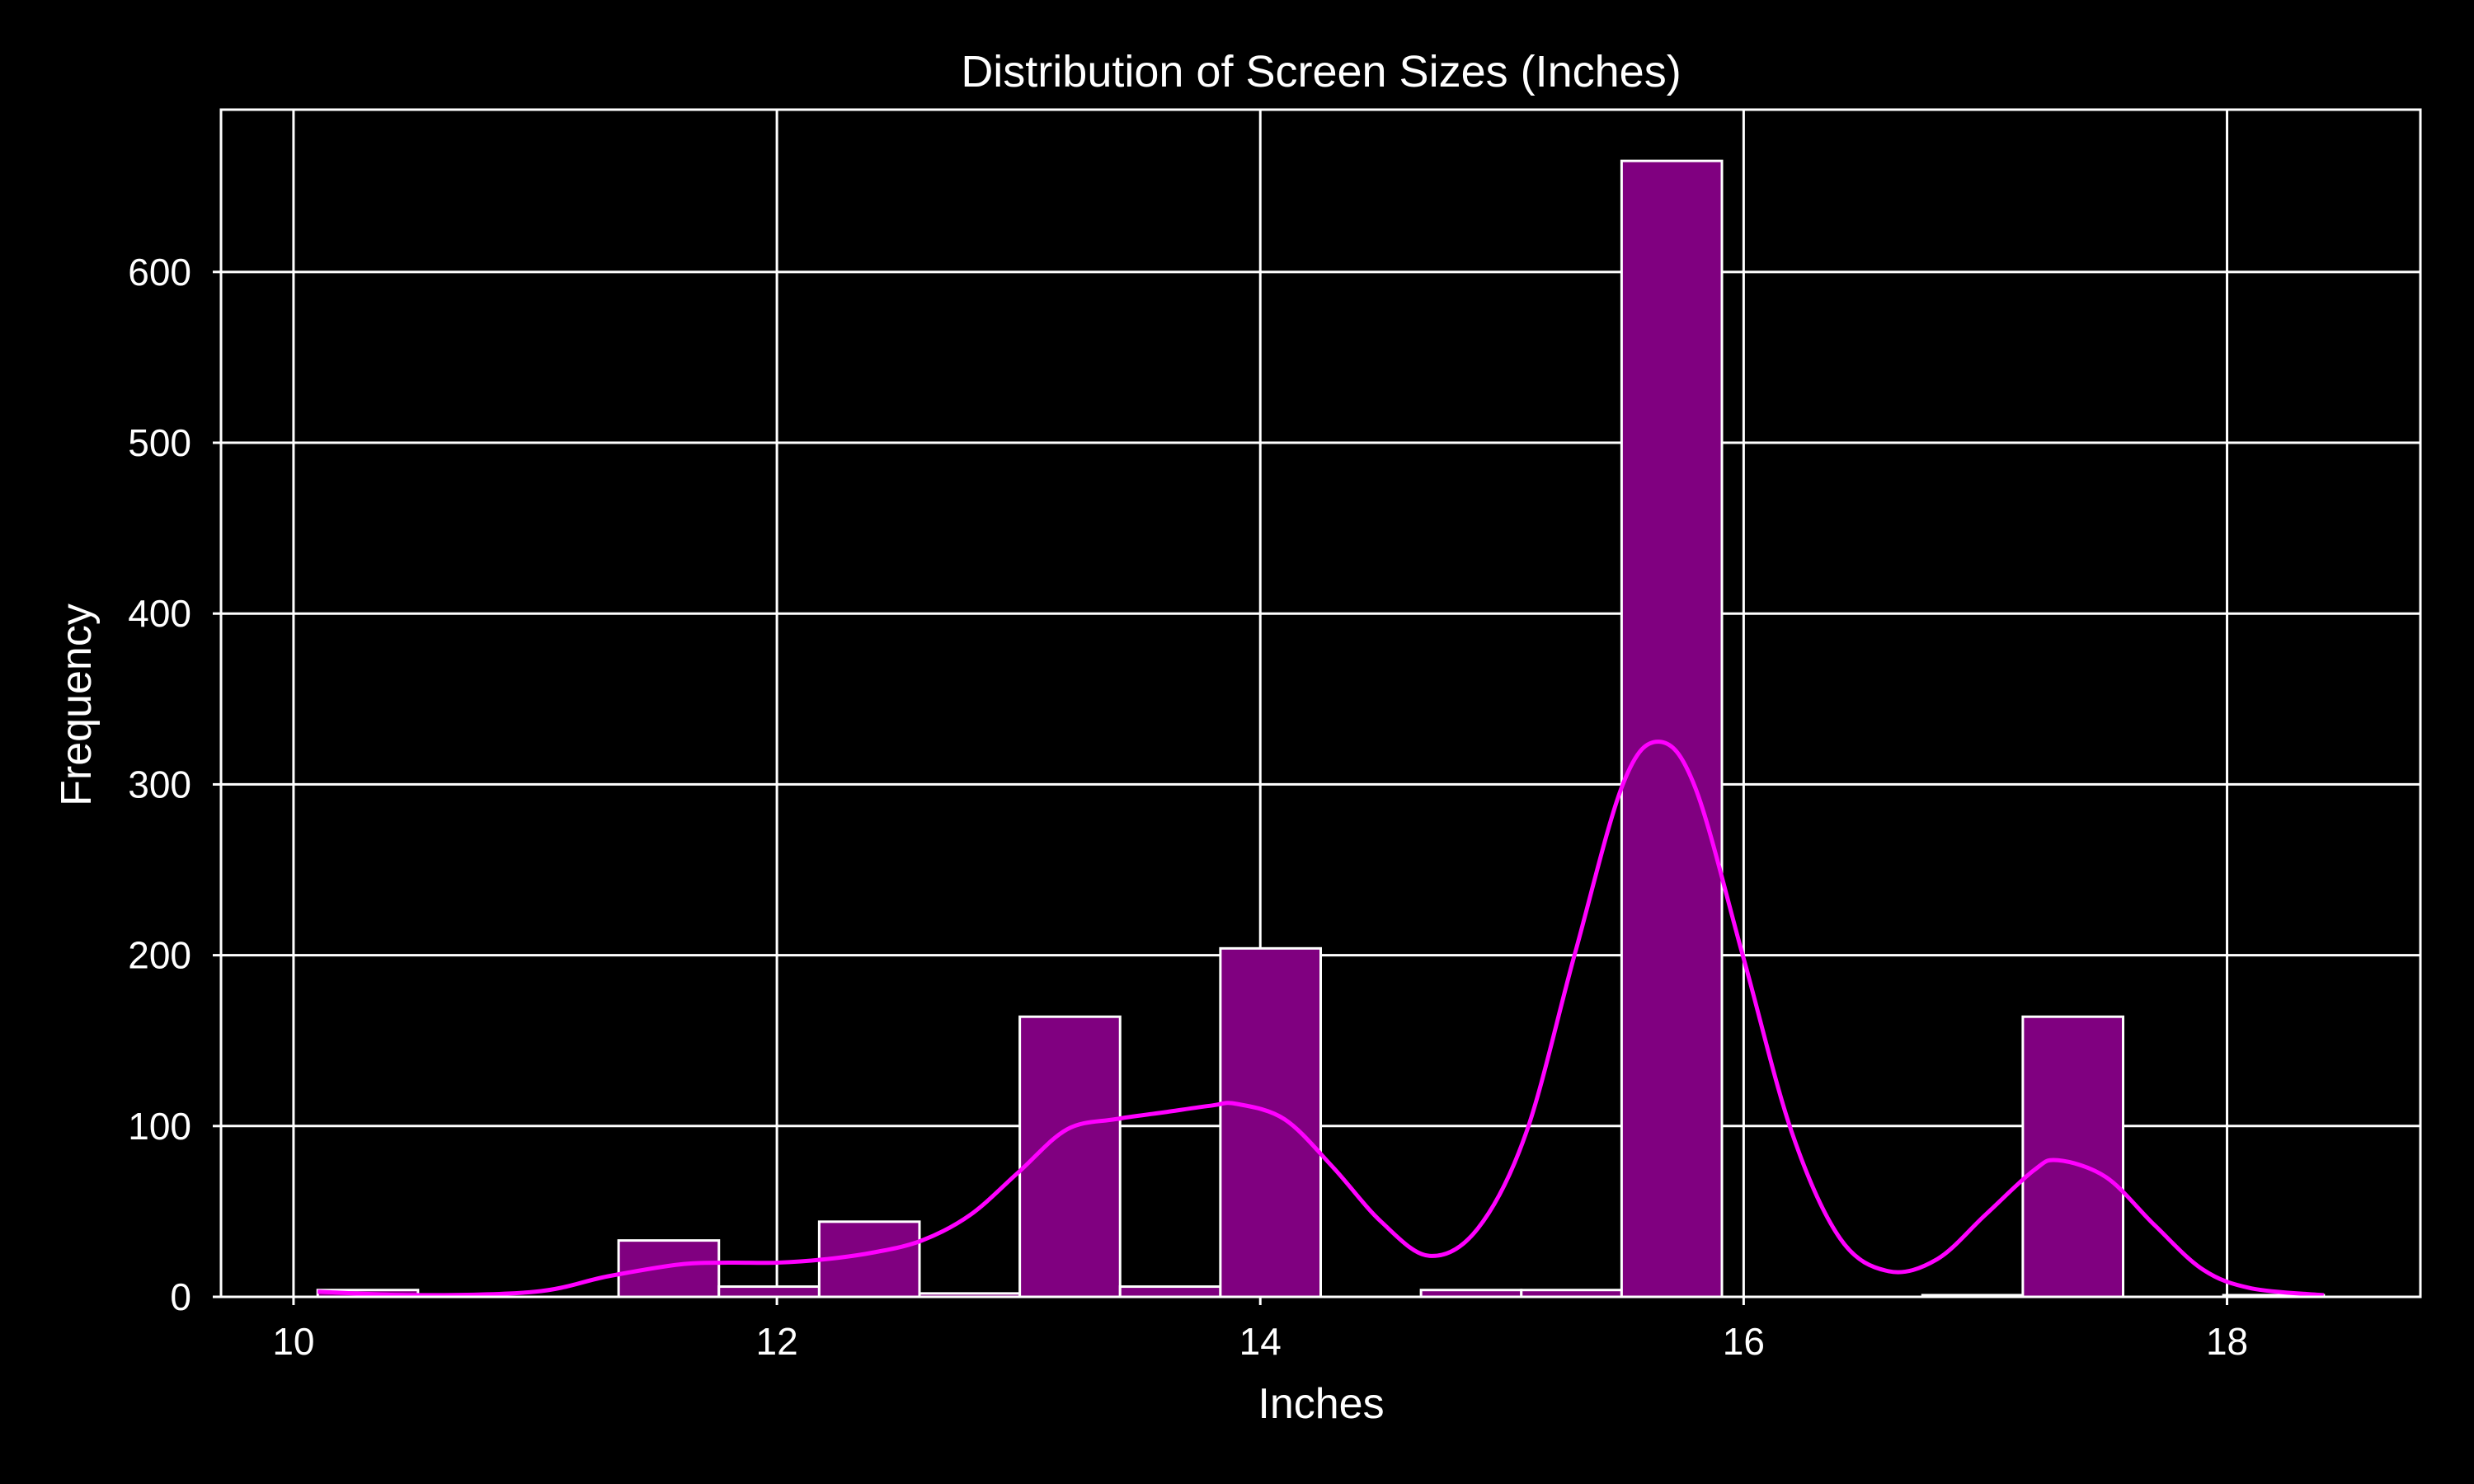  I want to click on y-axis-ticks: 0 100 200 300 400 500 600, so click(174, 784).